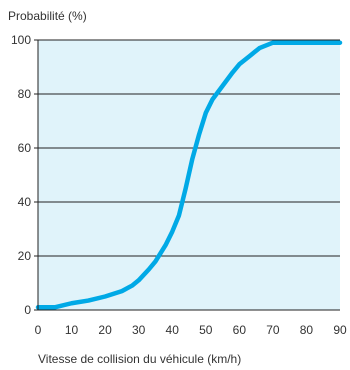 This screenshot has height=370, width=350. Describe the element at coordinates (38, 330) in the screenshot. I see `x-tick-label-0: 0` at that location.